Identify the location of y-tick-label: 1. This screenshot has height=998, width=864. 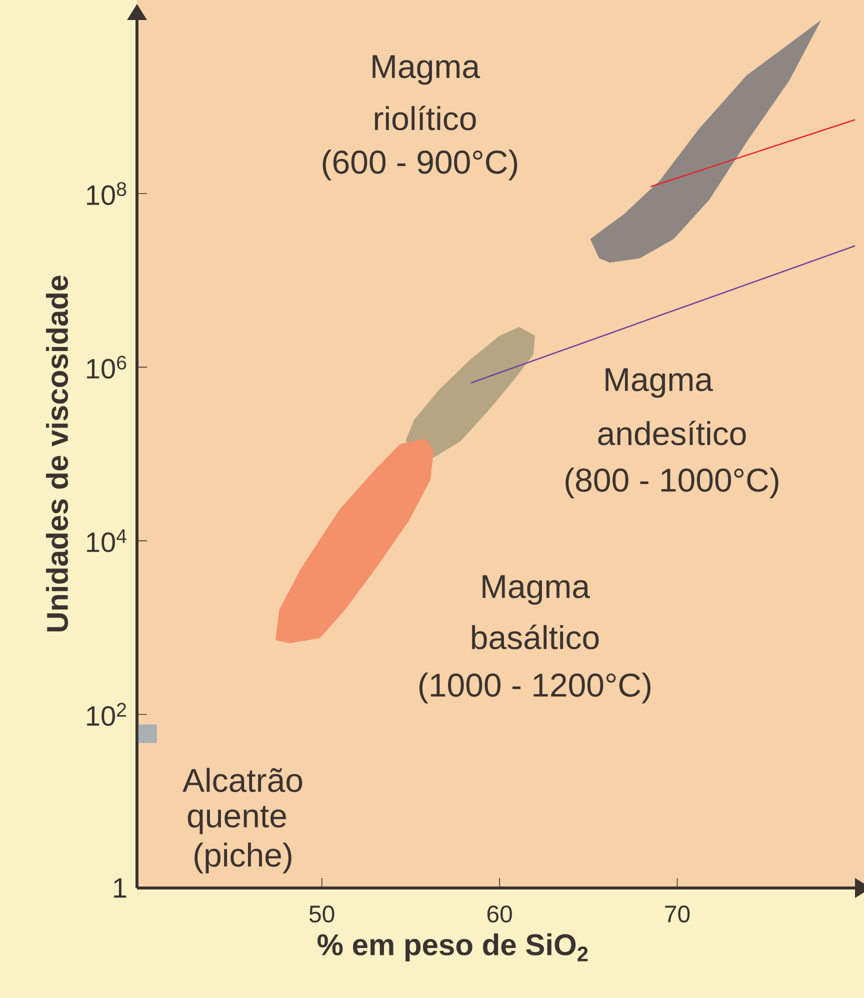
(120, 888).